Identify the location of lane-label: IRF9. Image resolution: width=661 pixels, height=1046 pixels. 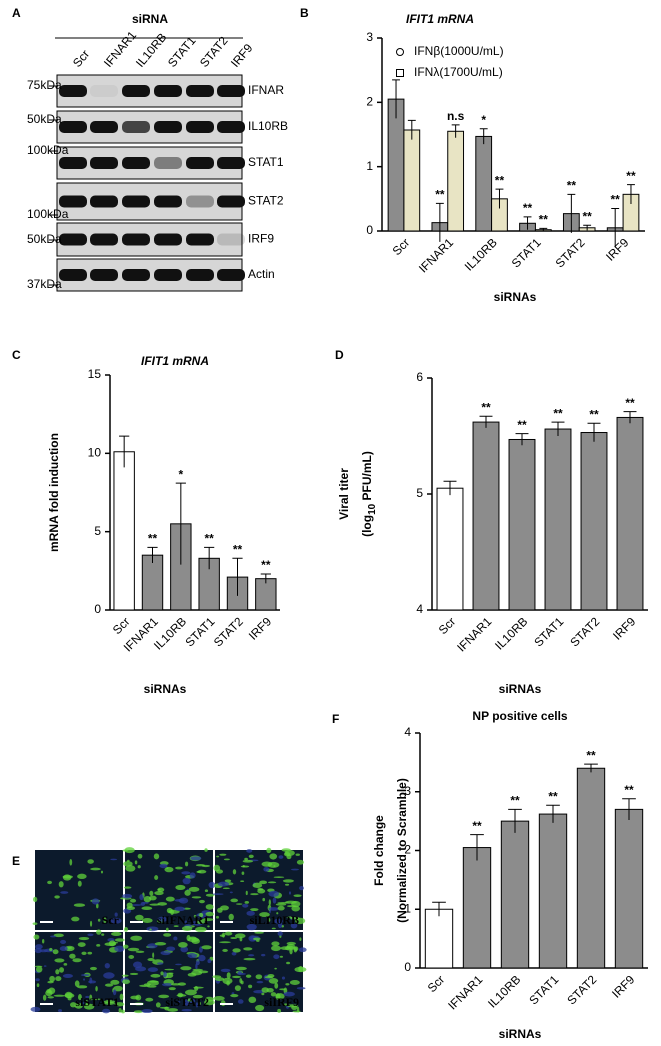
(242, 55).